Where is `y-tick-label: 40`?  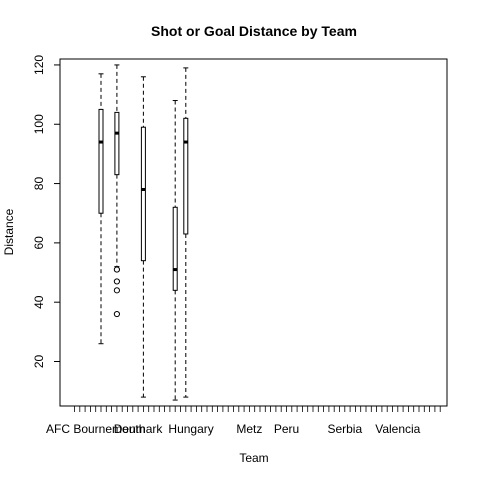 y-tick-label: 40 is located at coordinates (39, 302).